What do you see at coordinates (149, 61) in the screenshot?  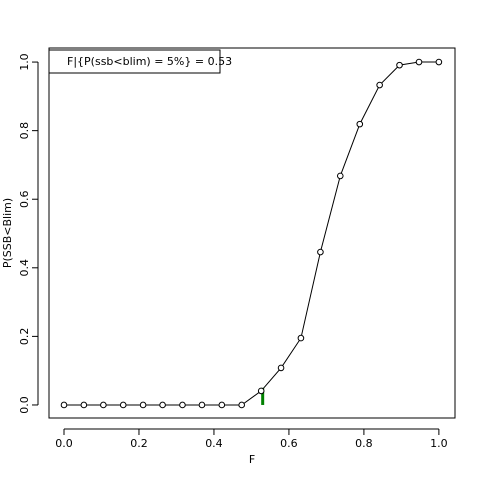 I see `legend-text: F|{P(ssb<blim) = 5%} = 0.53` at bounding box center [149, 61].